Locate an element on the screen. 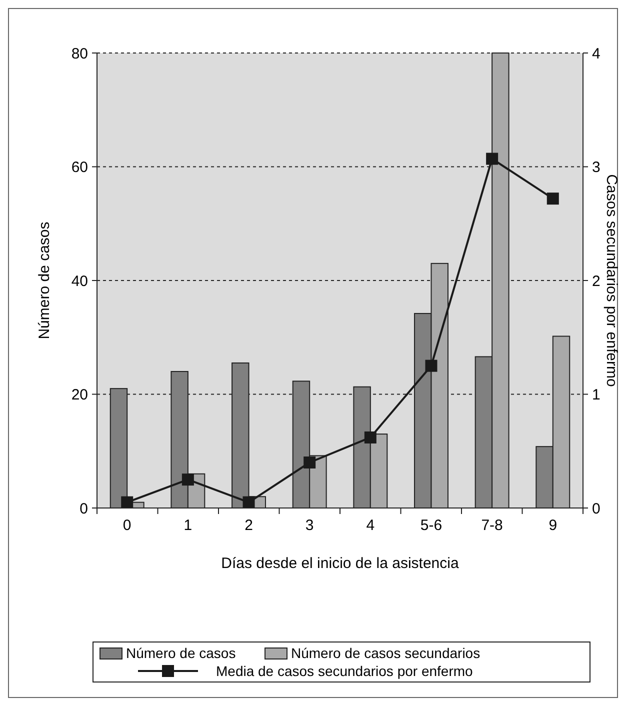  y-tick-label: 20 is located at coordinates (79, 395).